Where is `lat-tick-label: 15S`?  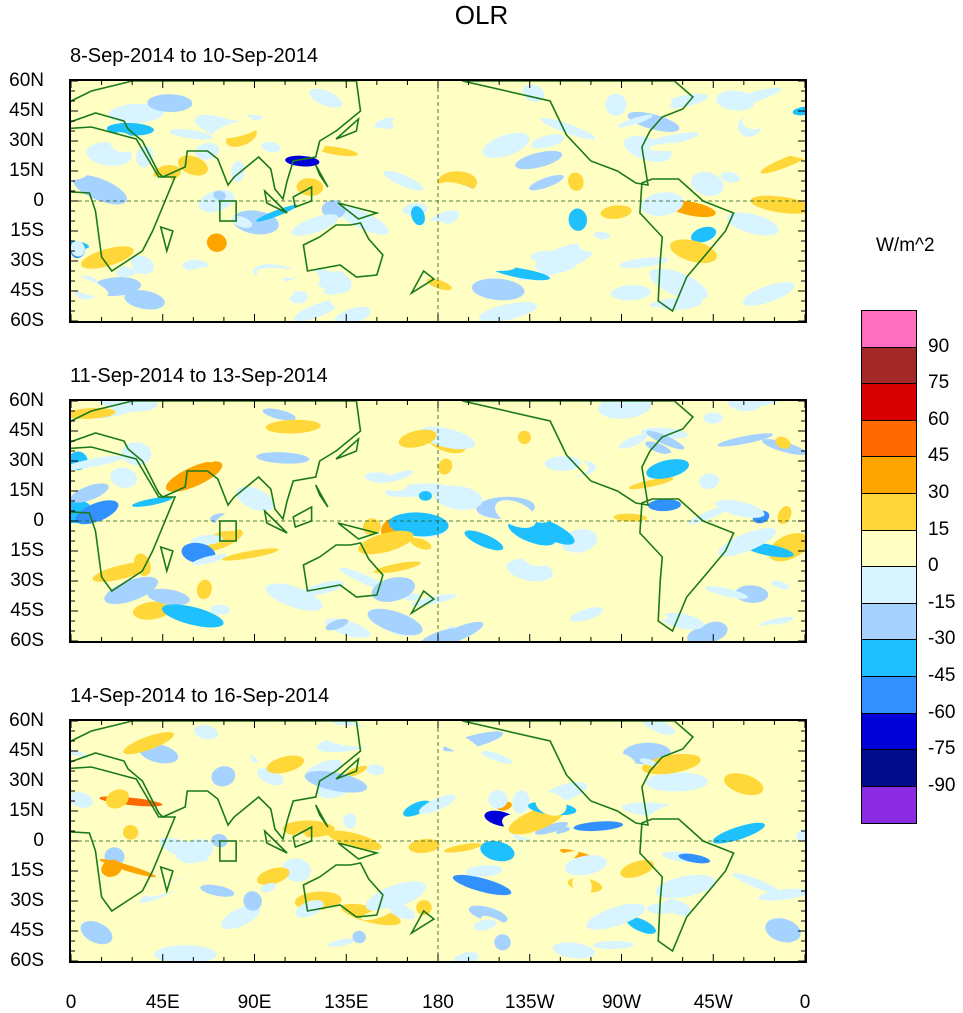
lat-tick-label: 15S is located at coordinates (27, 230).